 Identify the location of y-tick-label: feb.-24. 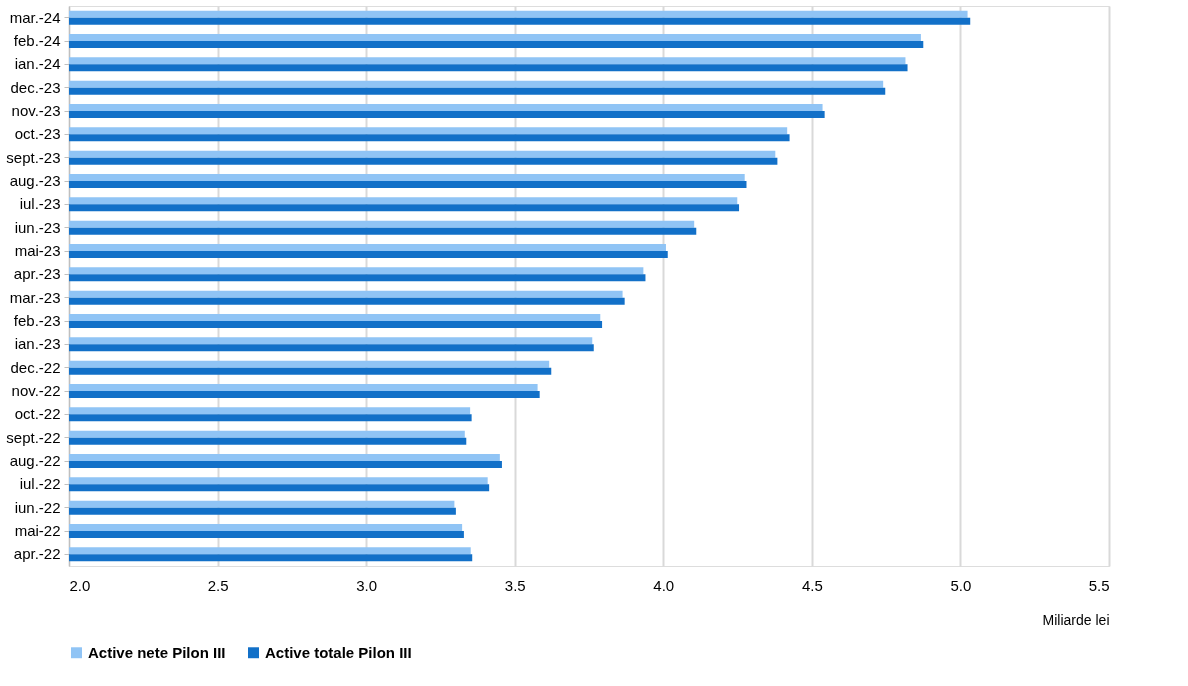
(37, 40).